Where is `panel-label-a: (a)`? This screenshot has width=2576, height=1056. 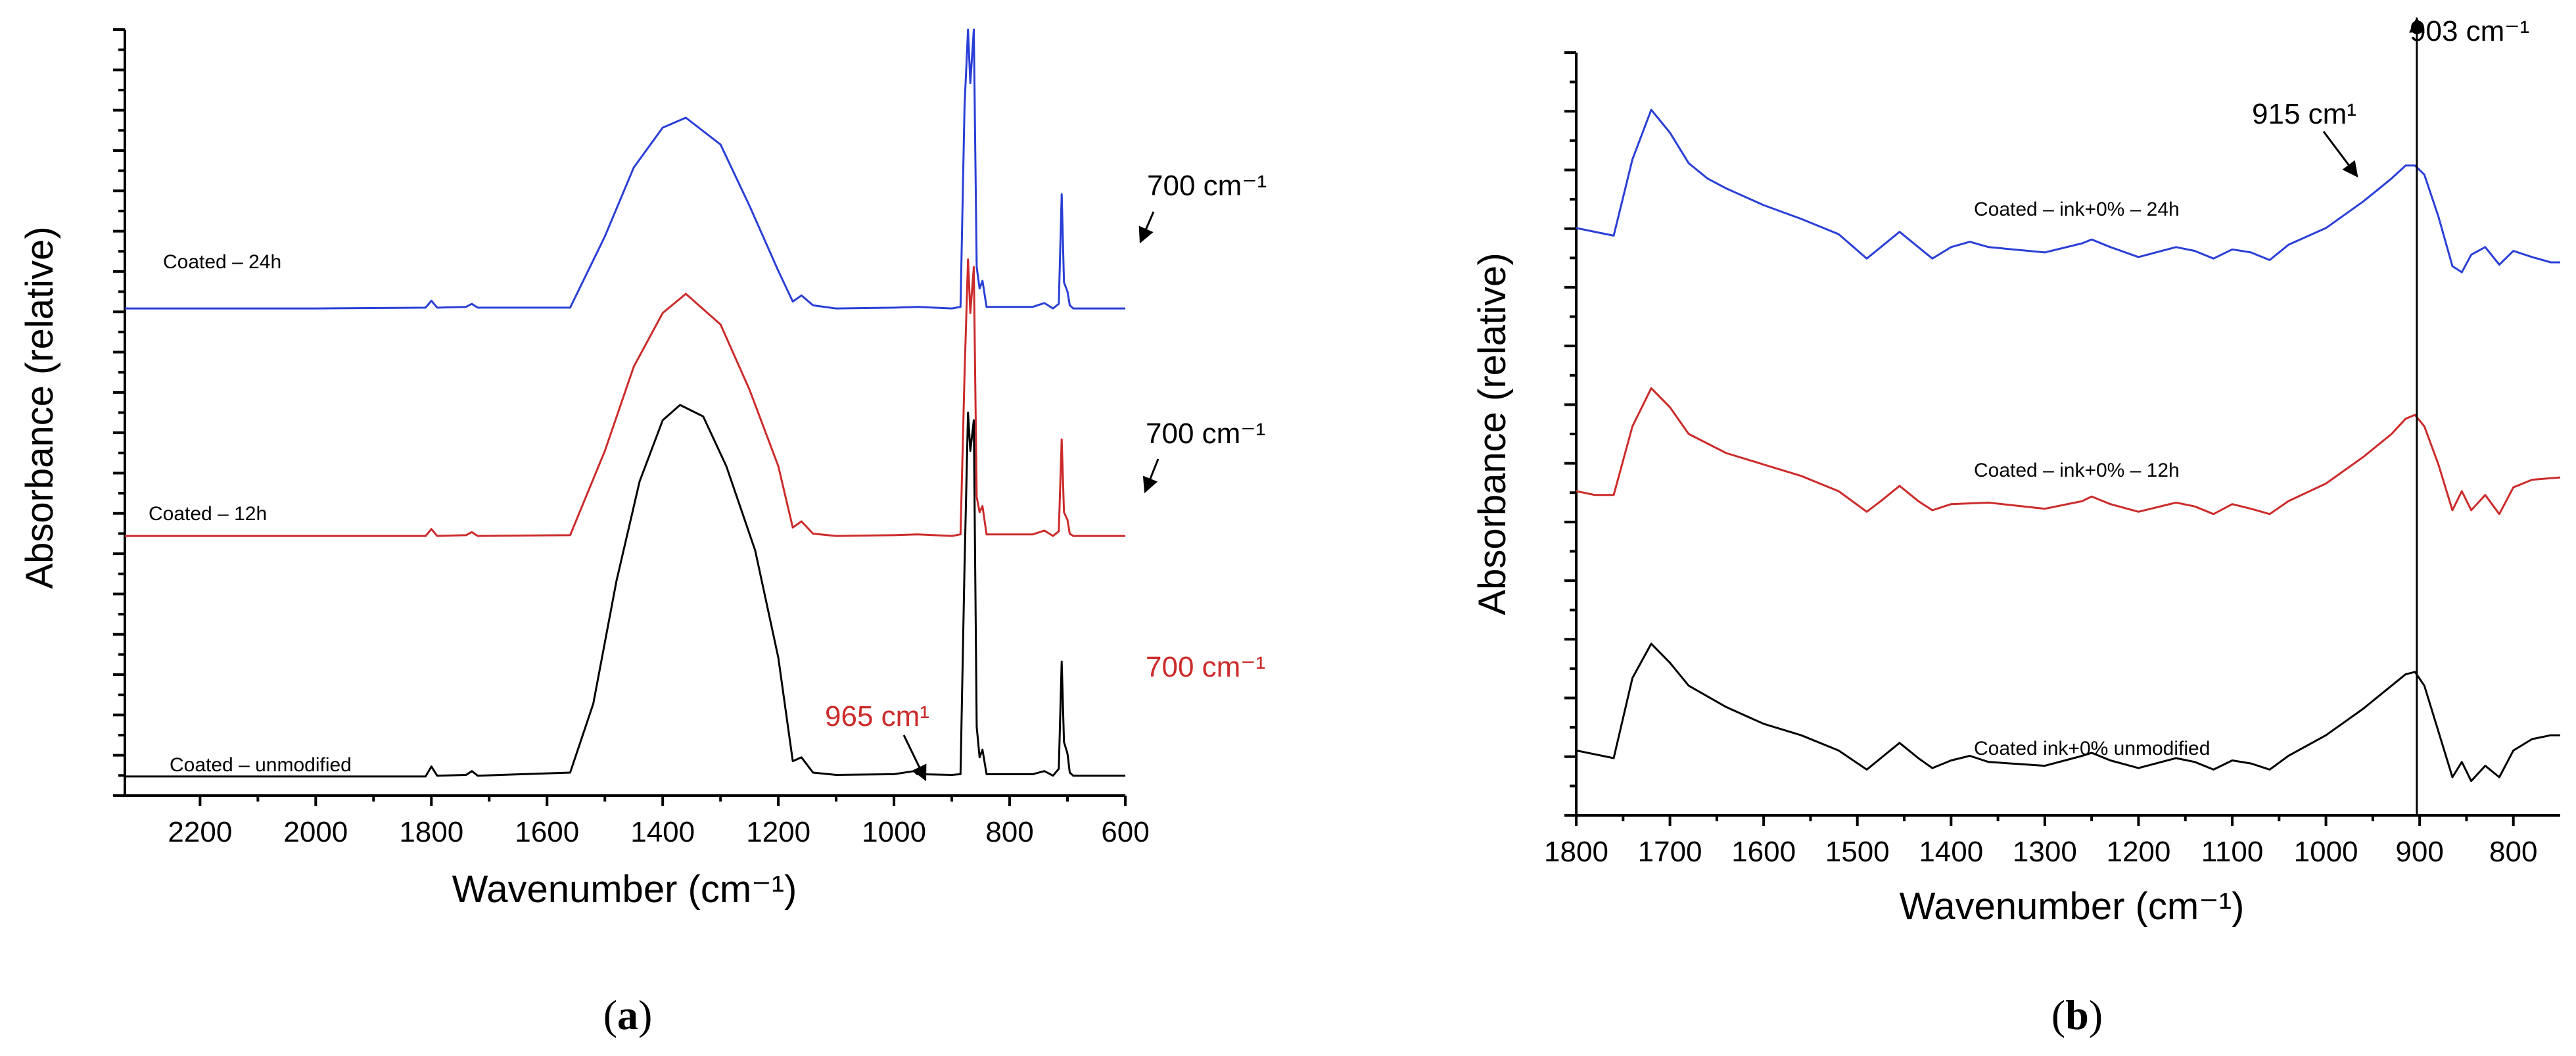
panel-label-a: (a) is located at coordinates (628, 1015).